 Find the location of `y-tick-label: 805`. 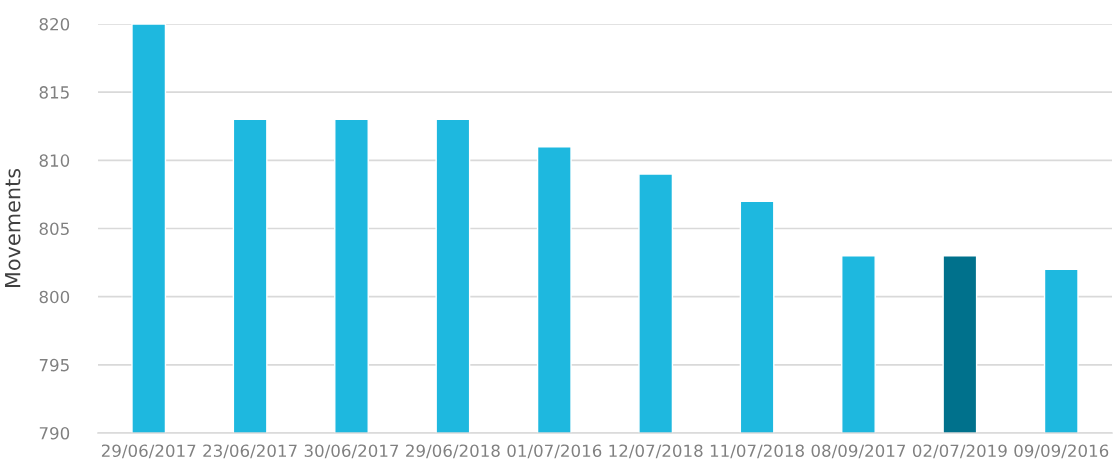

y-tick-label: 805 is located at coordinates (54, 229).